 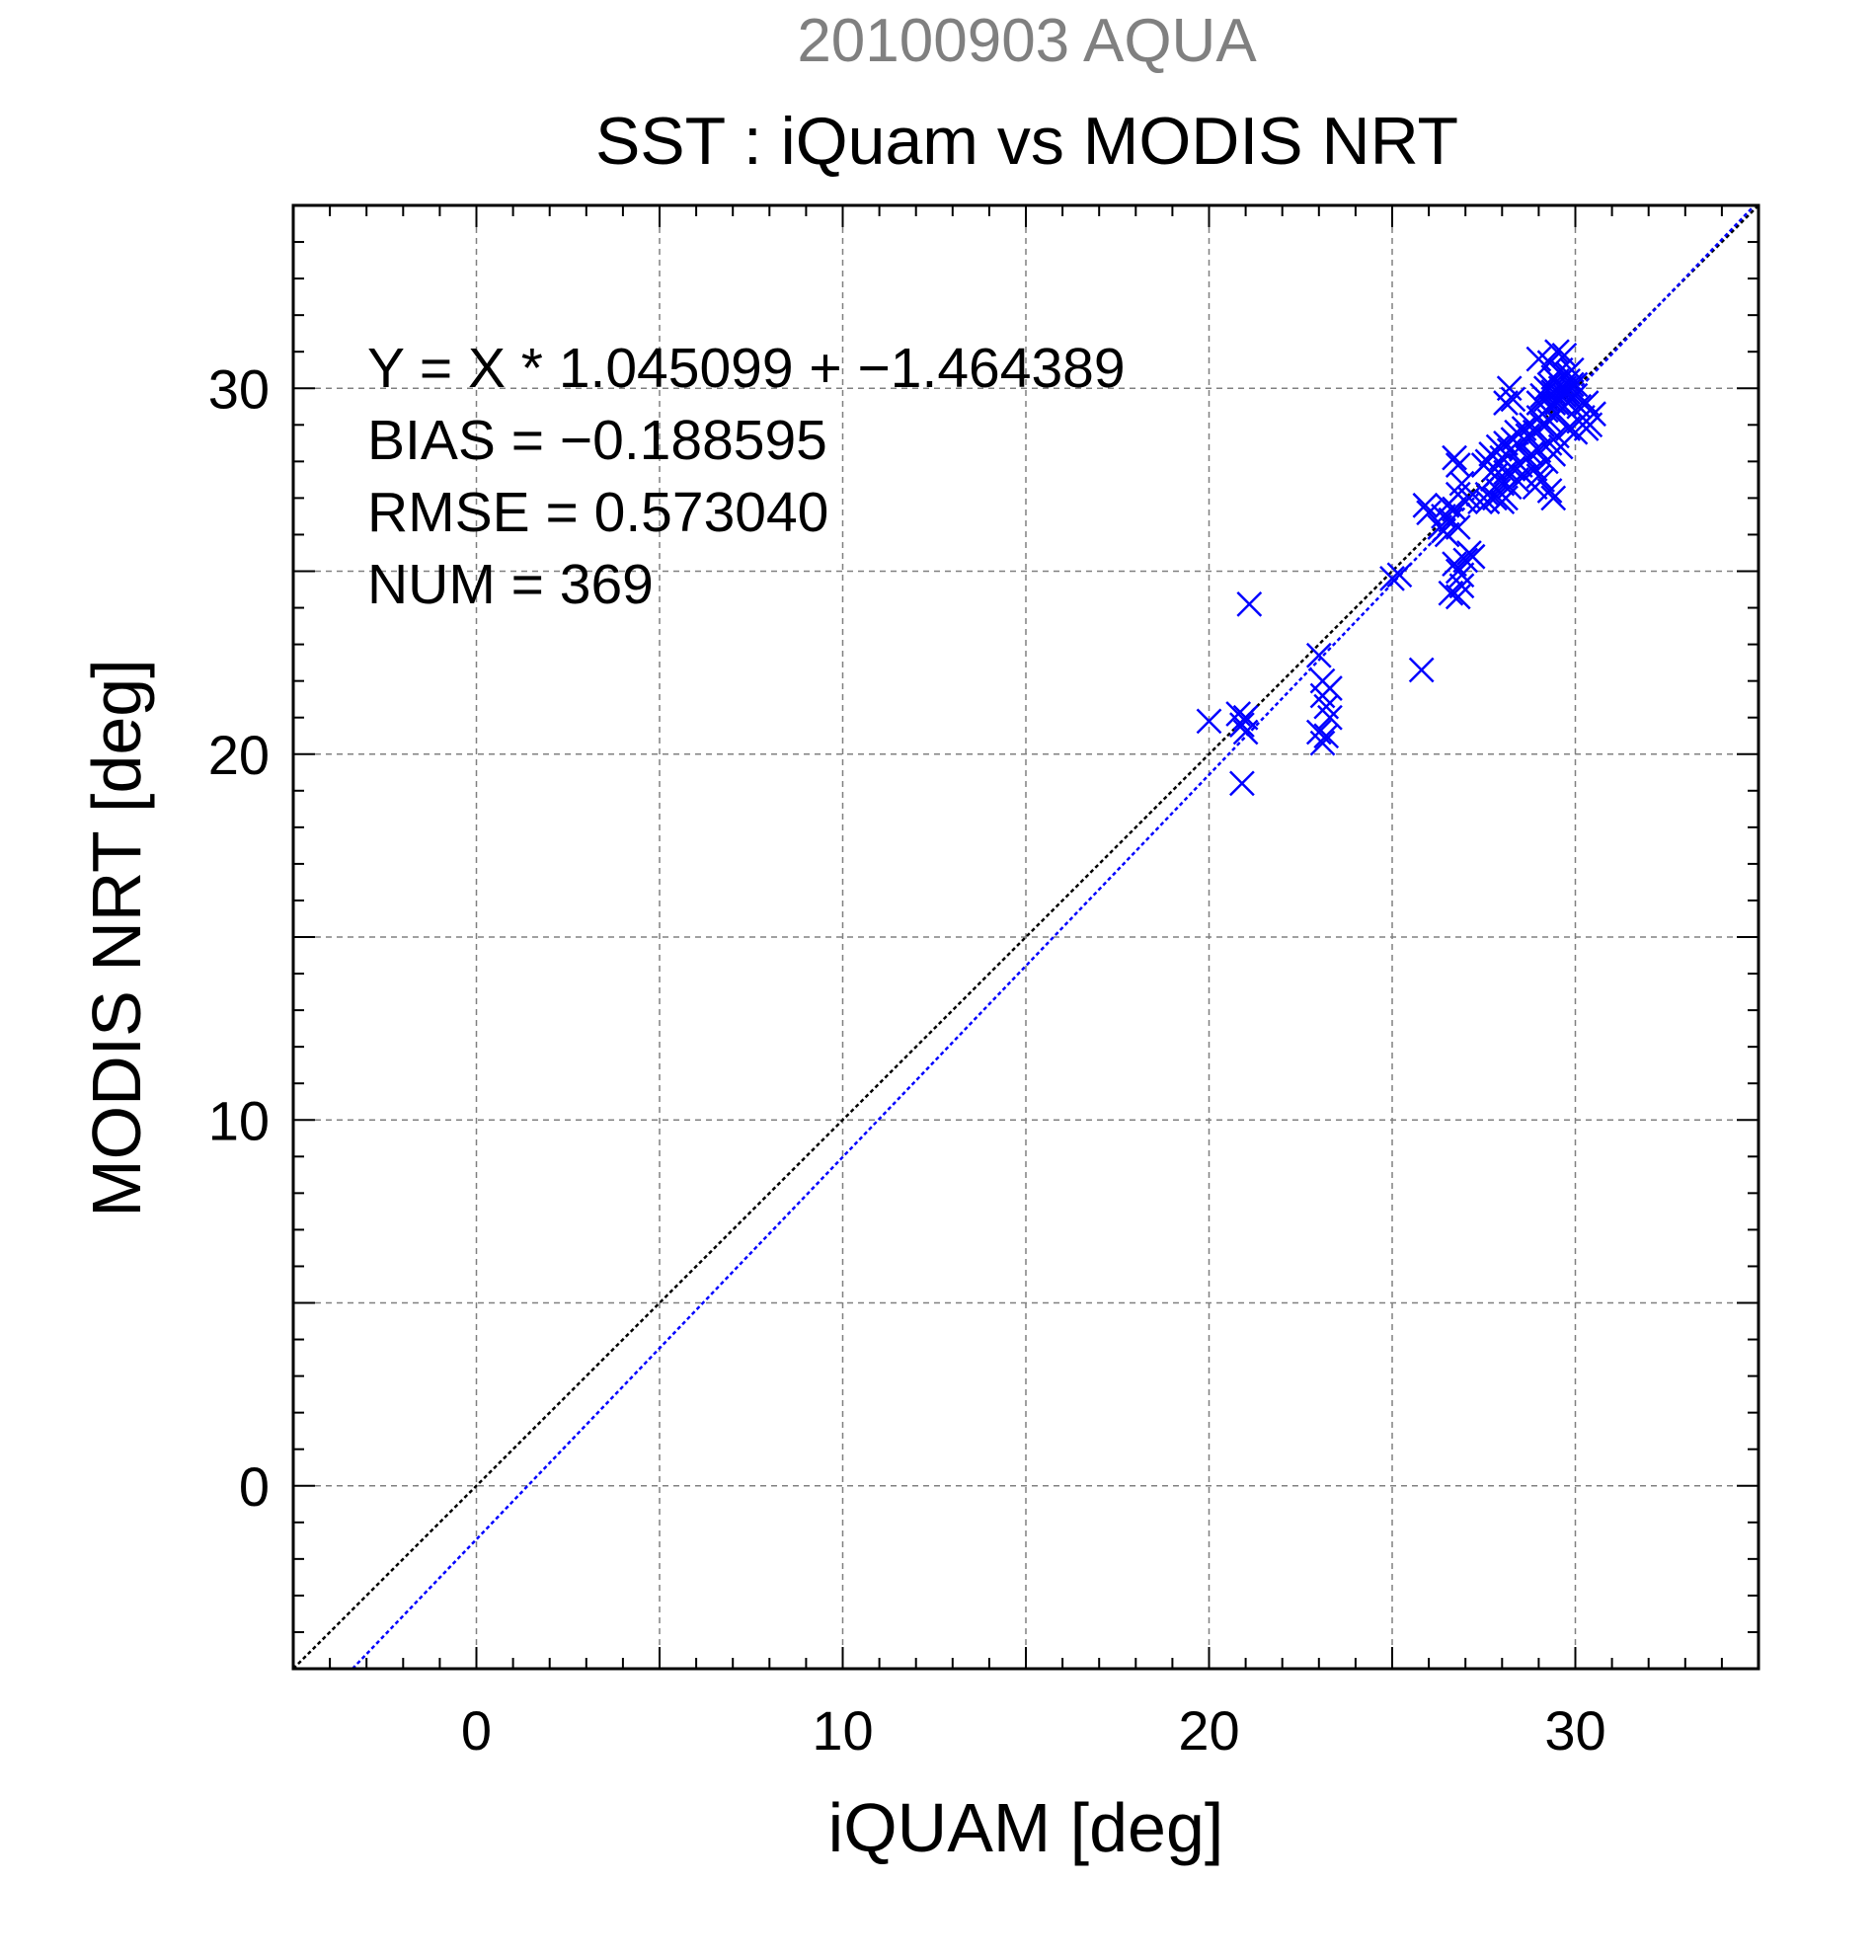 What do you see at coordinates (116, 937) in the screenshot?
I see `y-axis-label: MODIS NRT [deg]` at bounding box center [116, 937].